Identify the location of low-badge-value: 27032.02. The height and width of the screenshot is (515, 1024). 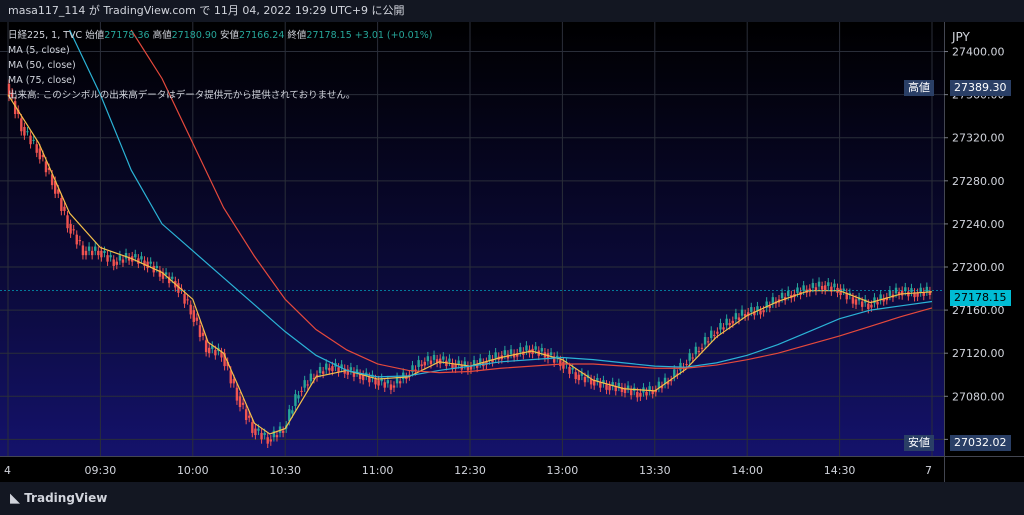
(980, 443).